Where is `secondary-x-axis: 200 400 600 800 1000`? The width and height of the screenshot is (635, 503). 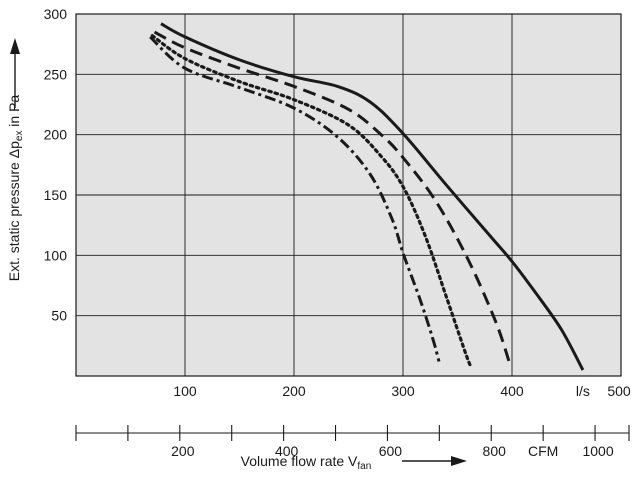 secondary-x-axis: 200 400 600 800 1000 is located at coordinates (352, 442).